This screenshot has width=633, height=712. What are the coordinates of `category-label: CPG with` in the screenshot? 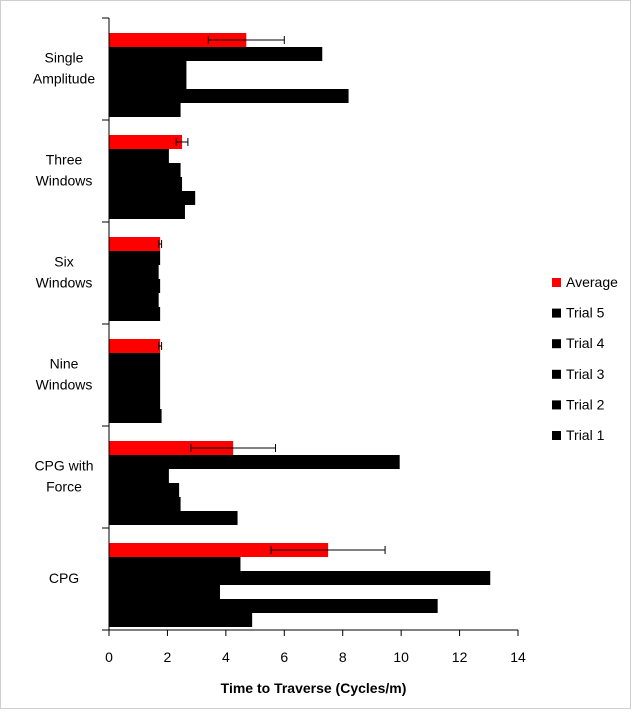 It's located at (63, 466).